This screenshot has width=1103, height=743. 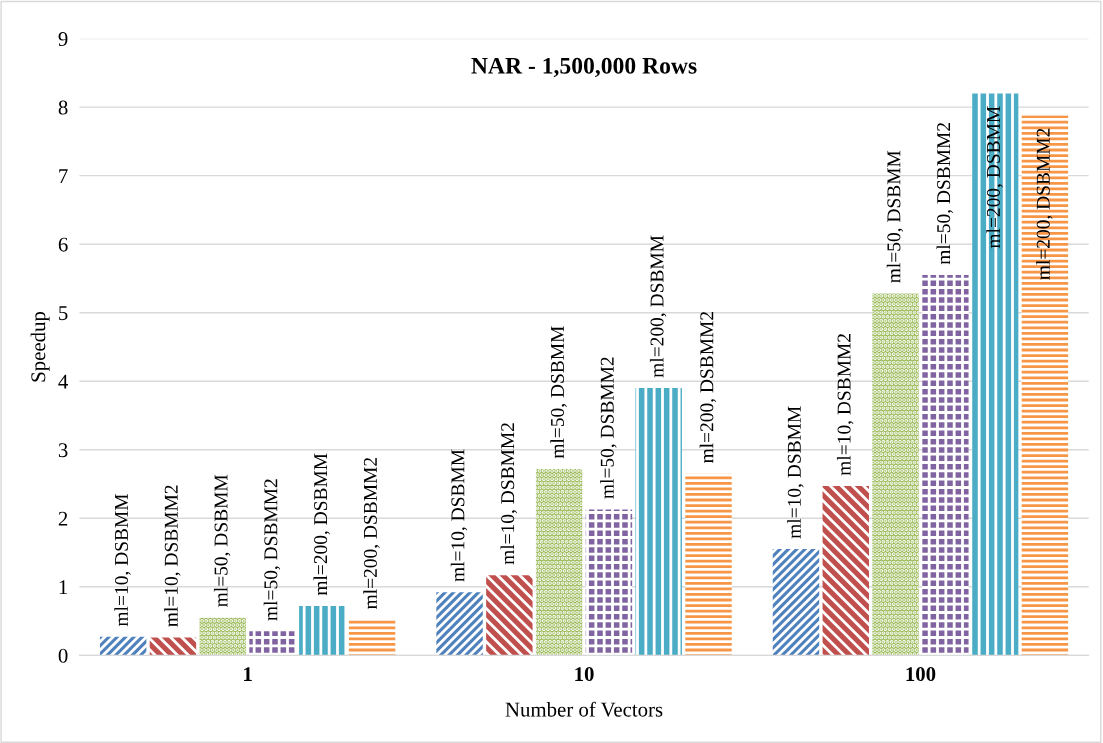 I want to click on y-tick-label: 6, so click(x=63, y=244).